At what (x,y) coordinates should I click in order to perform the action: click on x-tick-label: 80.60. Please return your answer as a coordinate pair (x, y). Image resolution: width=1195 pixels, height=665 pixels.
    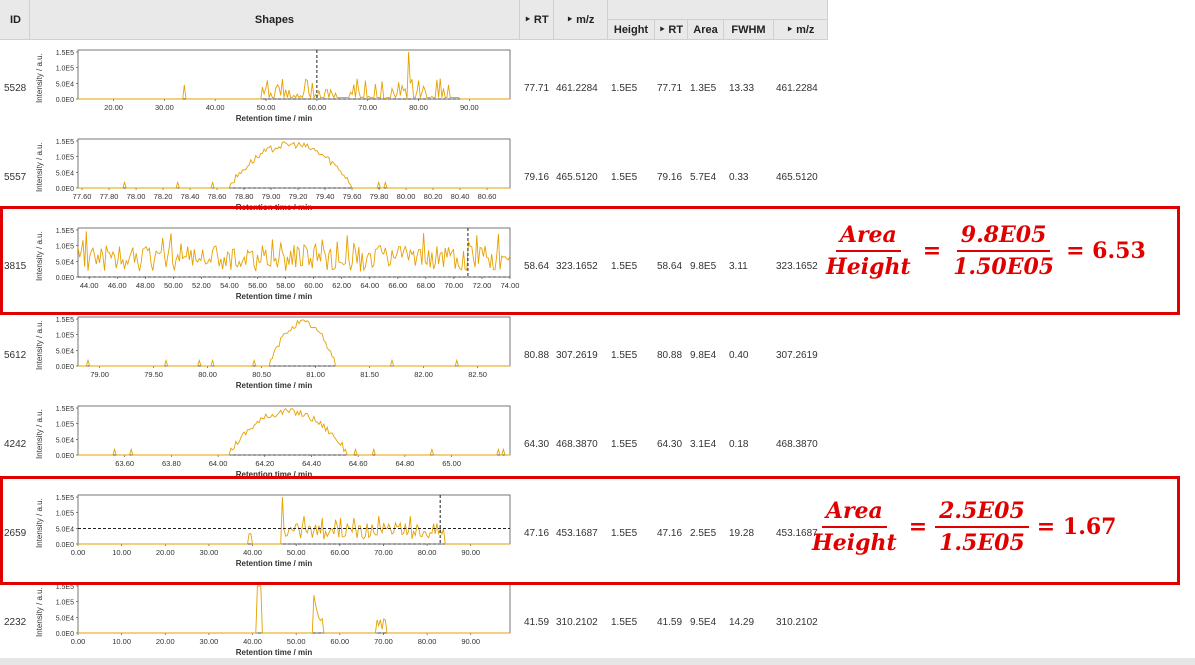
    Looking at the image, I should click on (487, 196).